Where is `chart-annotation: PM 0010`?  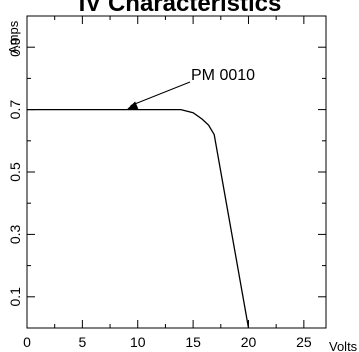 chart-annotation: PM 0010 is located at coordinates (190, 88).